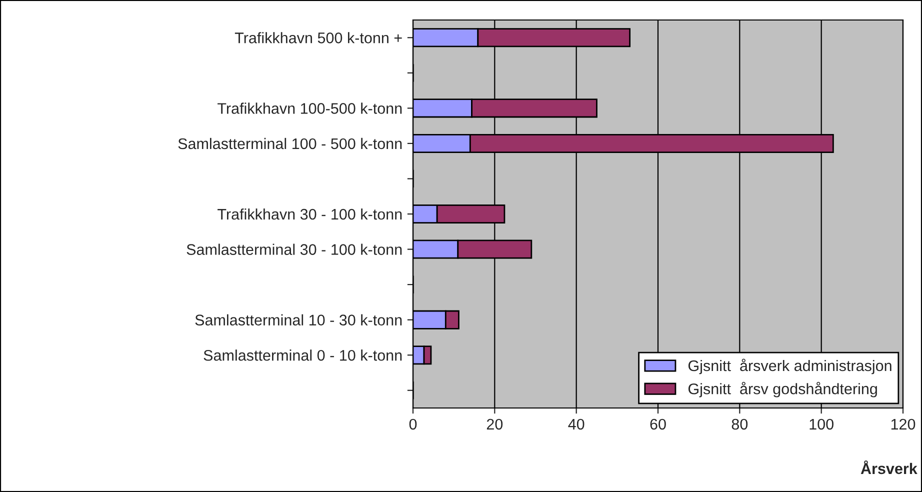 This screenshot has height=492, width=922. What do you see at coordinates (889, 467) in the screenshot?
I see `x-axis-title: Årsverk` at bounding box center [889, 467].